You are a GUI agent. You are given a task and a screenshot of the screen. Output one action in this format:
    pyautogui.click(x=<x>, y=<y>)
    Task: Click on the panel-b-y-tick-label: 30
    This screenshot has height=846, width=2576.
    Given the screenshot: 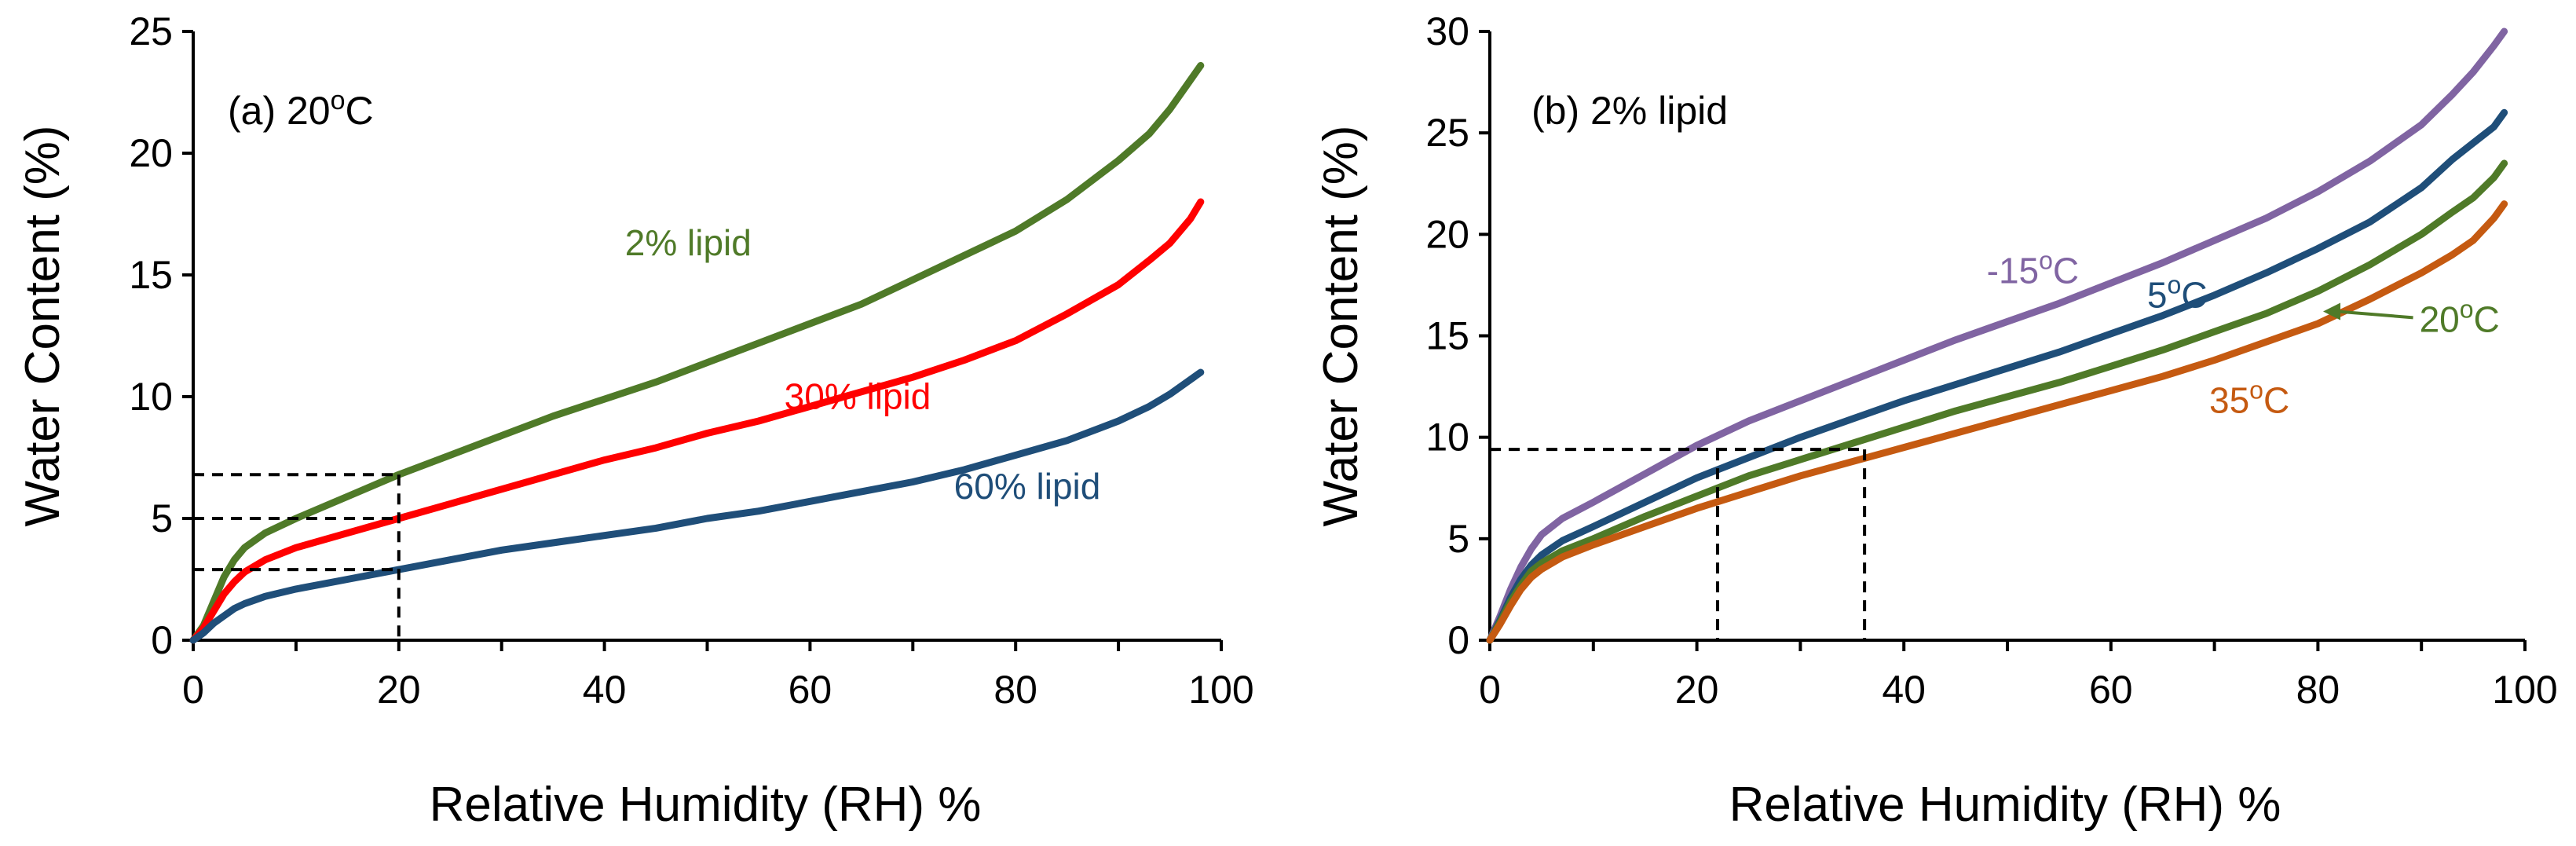 What is the action you would take?
    pyautogui.click(x=1447, y=31)
    